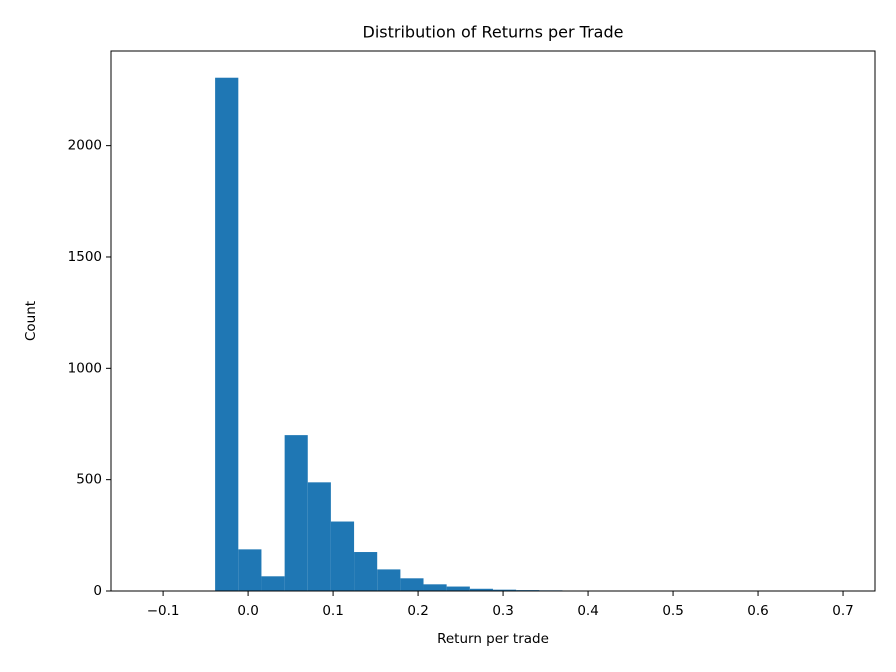  I want to click on x-tick-label: 0.0, so click(247, 611).